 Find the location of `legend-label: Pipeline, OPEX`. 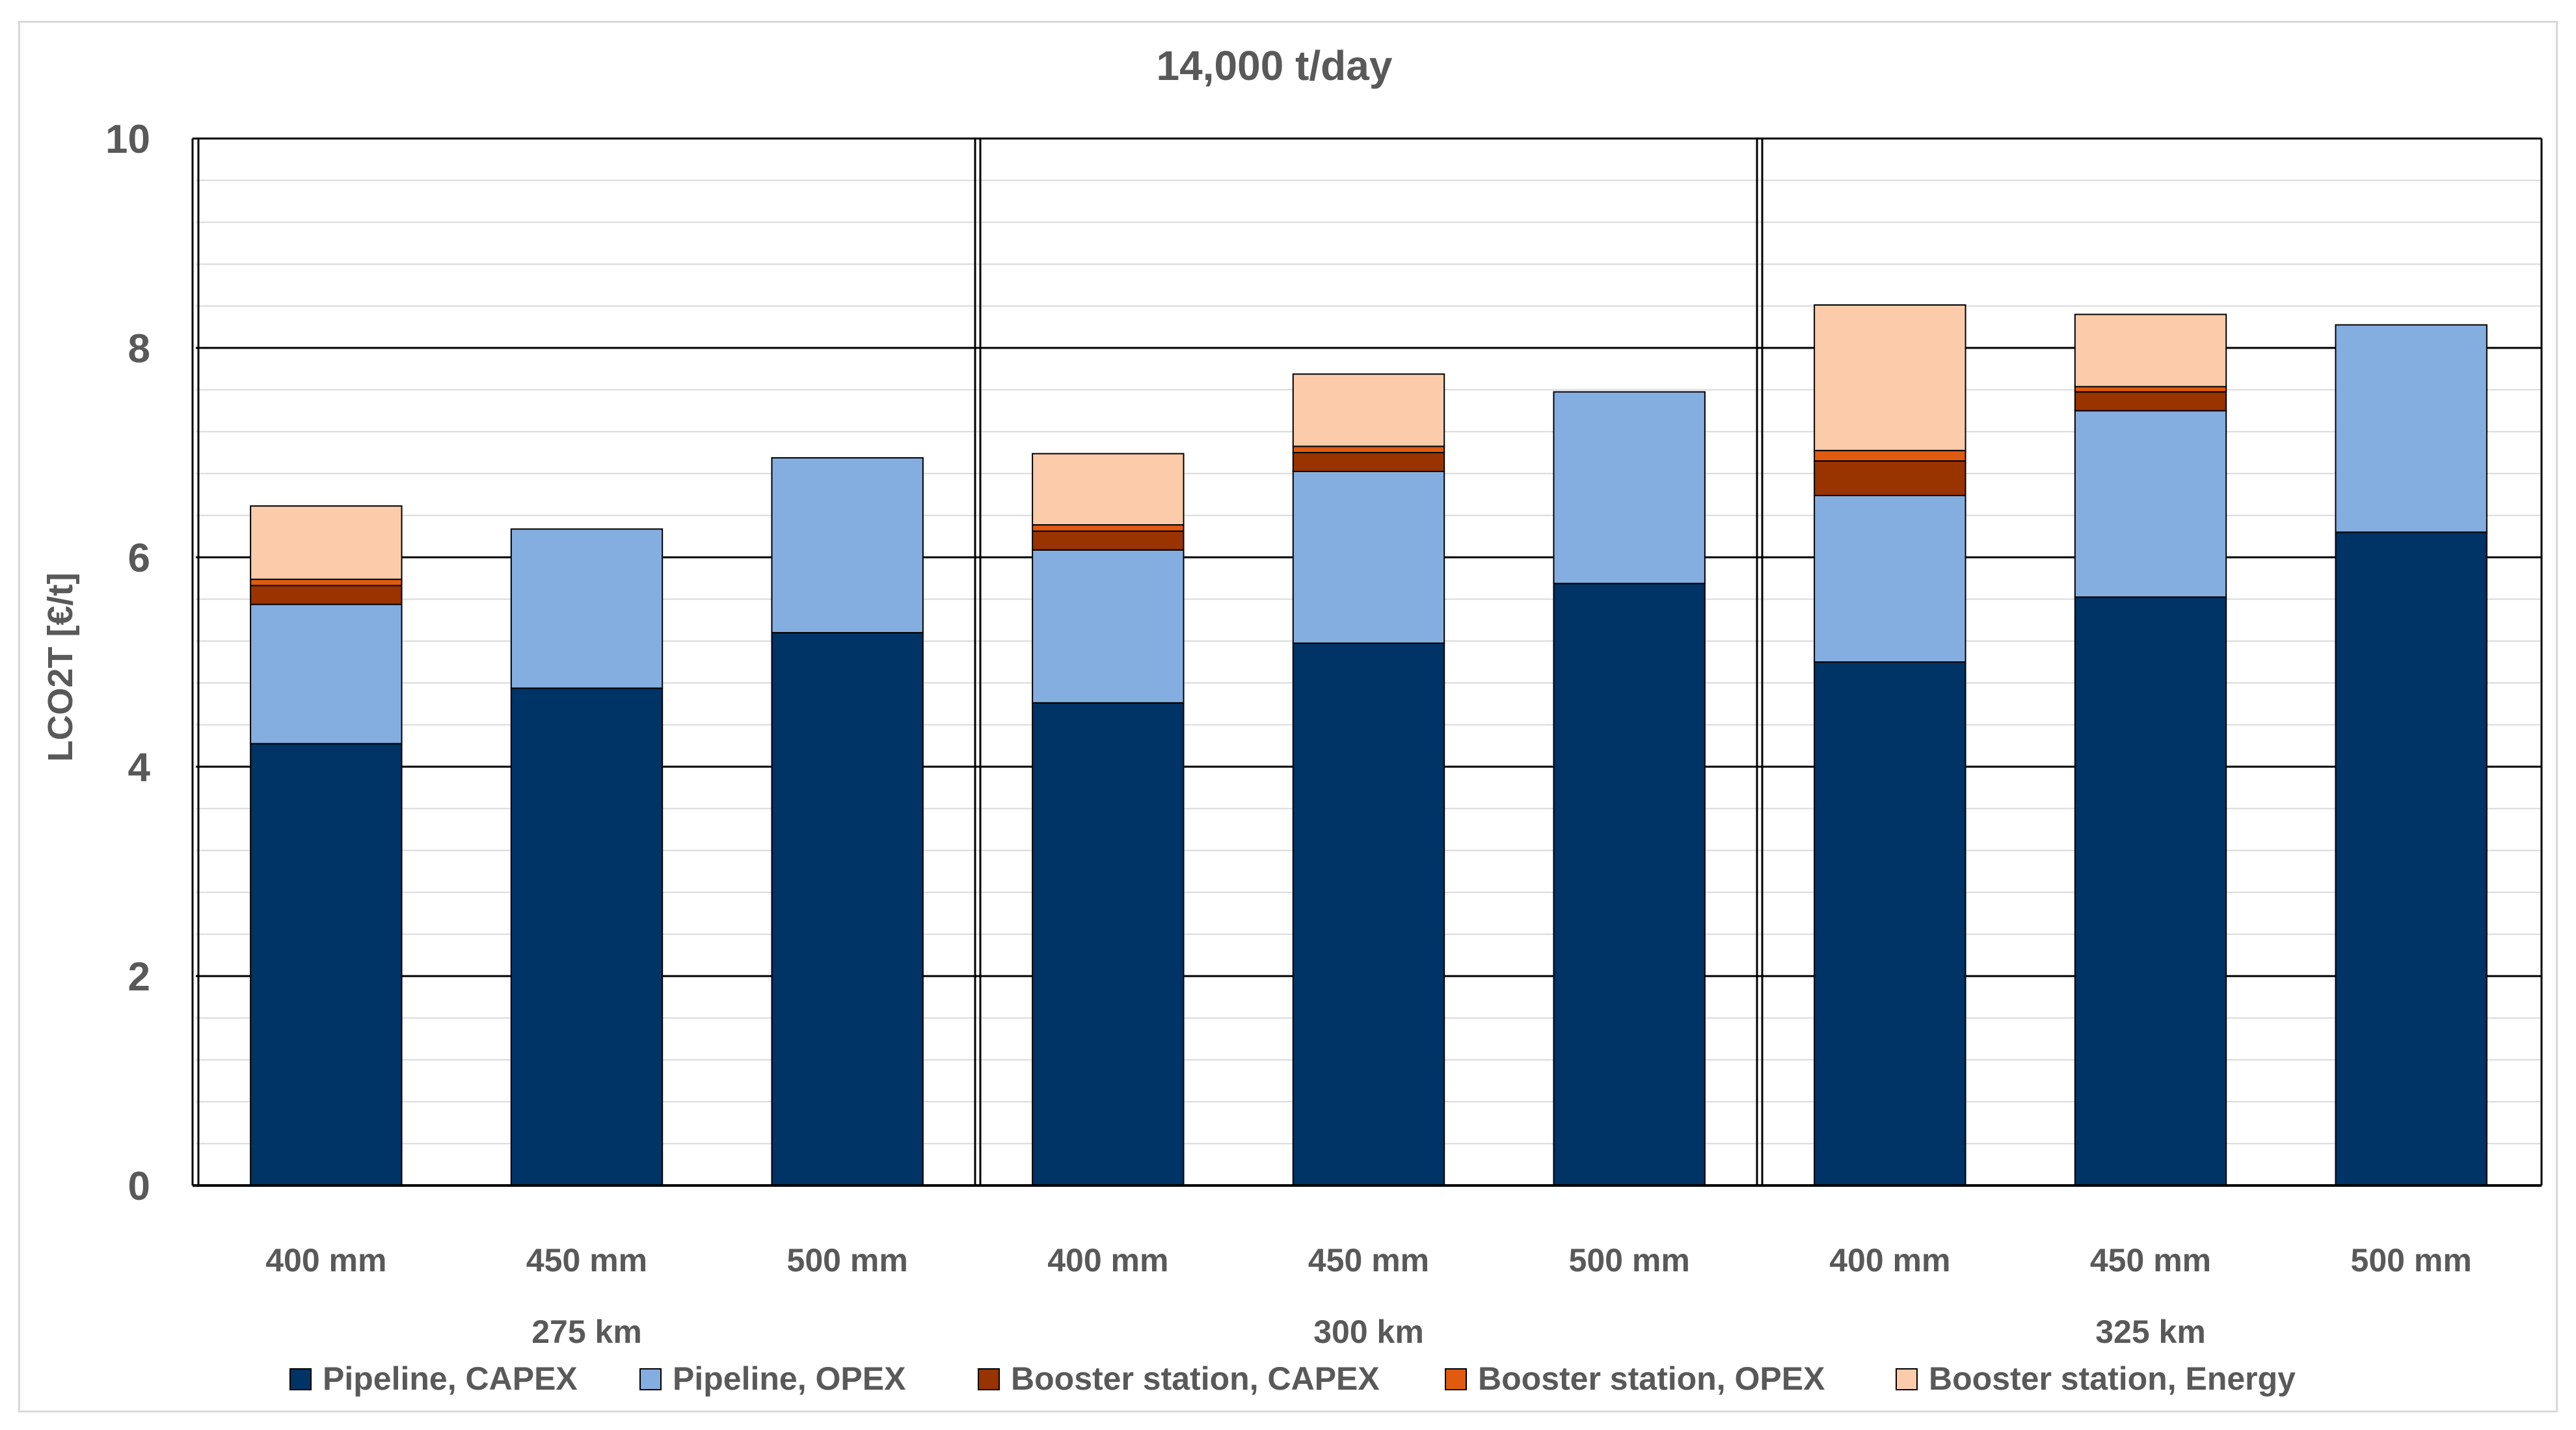

legend-label: Pipeline, OPEX is located at coordinates (789, 1378).